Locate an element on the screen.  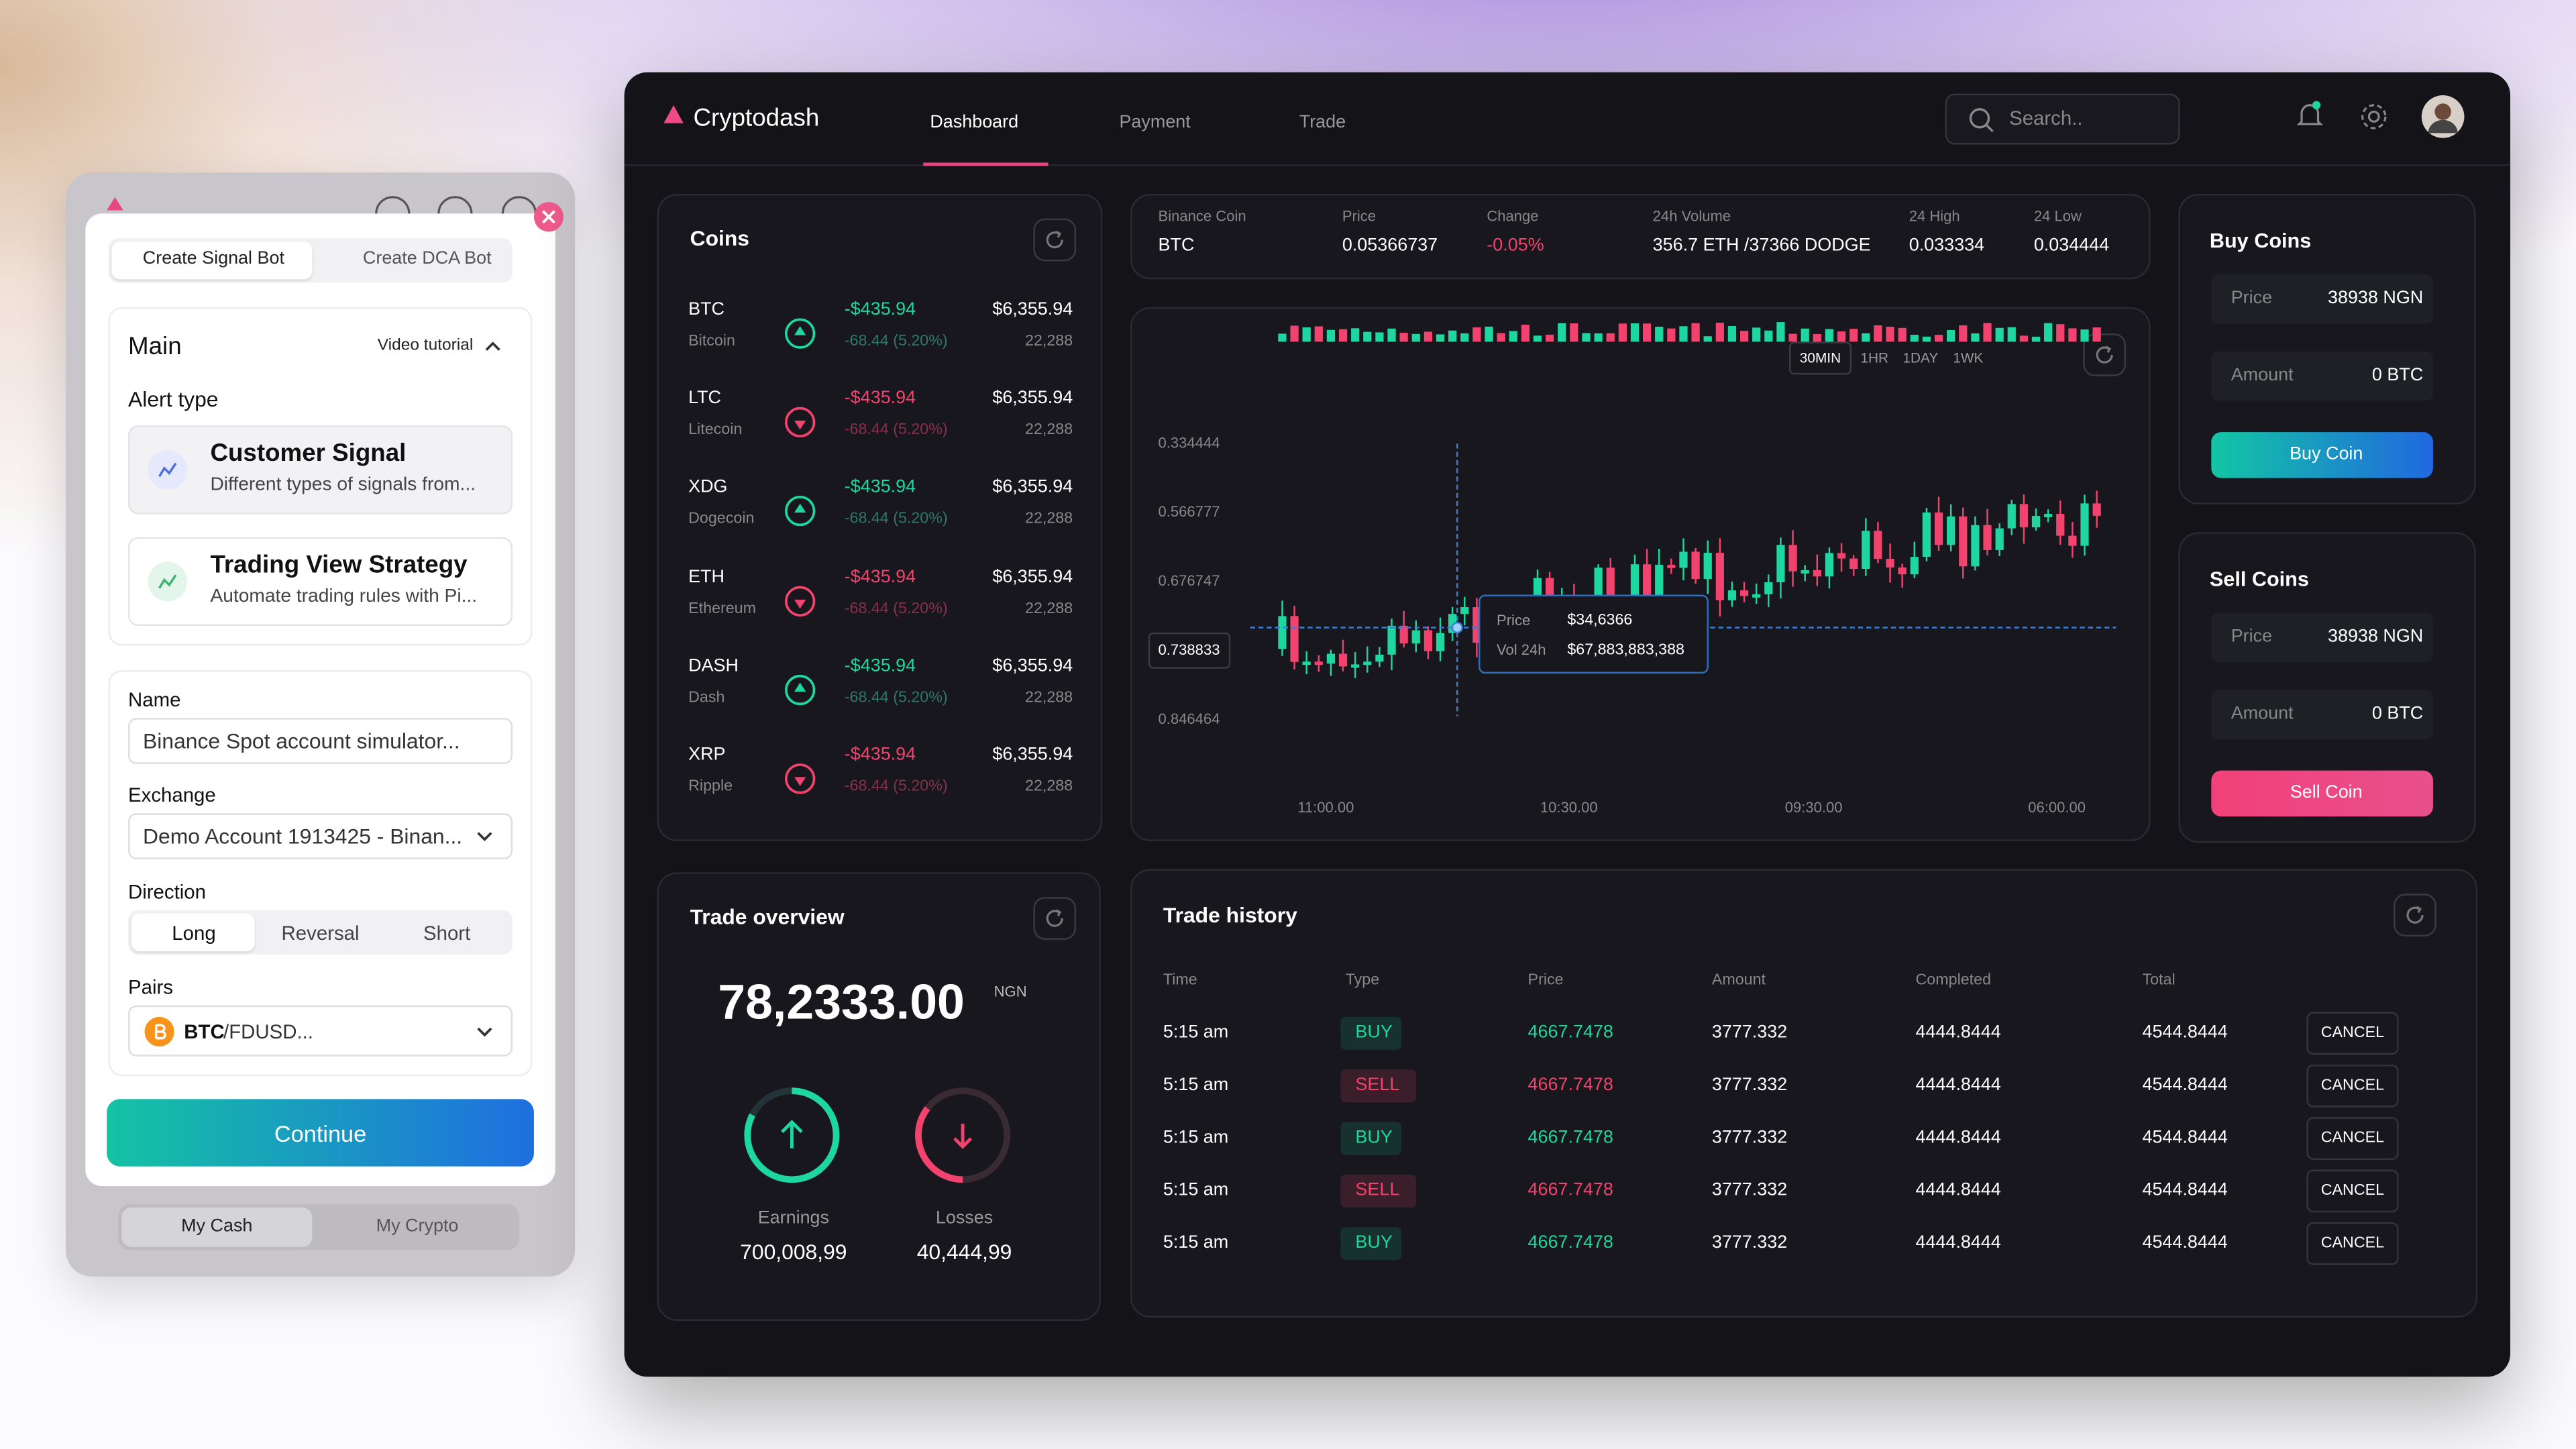
coin-change: -$435.94 is located at coordinates (880, 755).